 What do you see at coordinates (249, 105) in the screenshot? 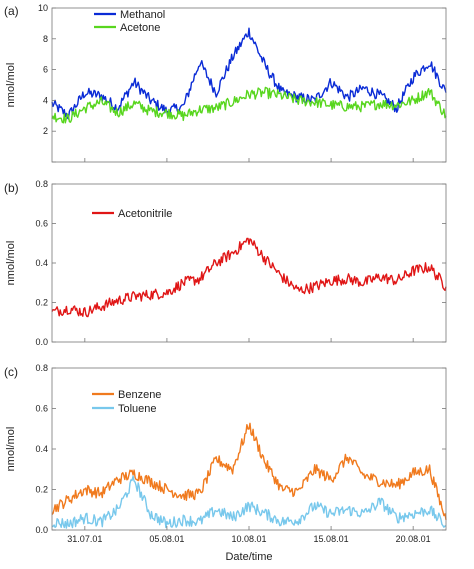
I see `series-line-acetone` at bounding box center [249, 105].